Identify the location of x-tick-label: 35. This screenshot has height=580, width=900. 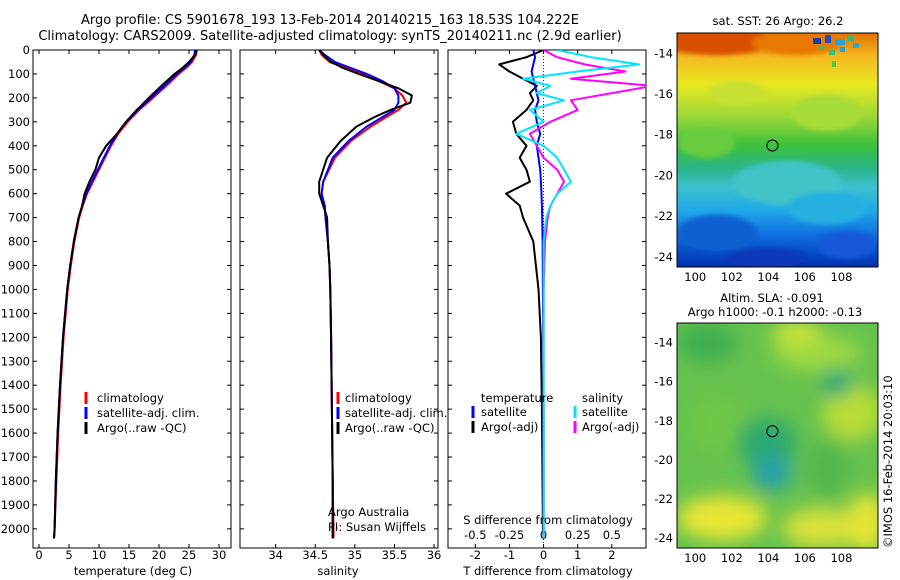
(355, 555).